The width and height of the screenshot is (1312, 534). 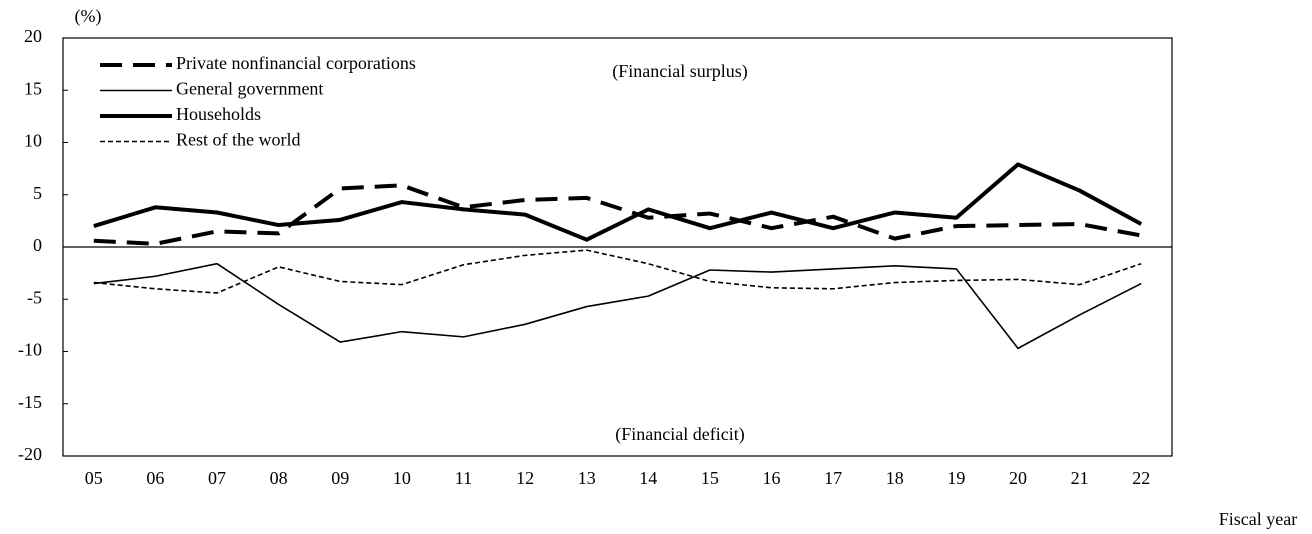 What do you see at coordinates (218, 114) in the screenshot?
I see `legend-label: Households` at bounding box center [218, 114].